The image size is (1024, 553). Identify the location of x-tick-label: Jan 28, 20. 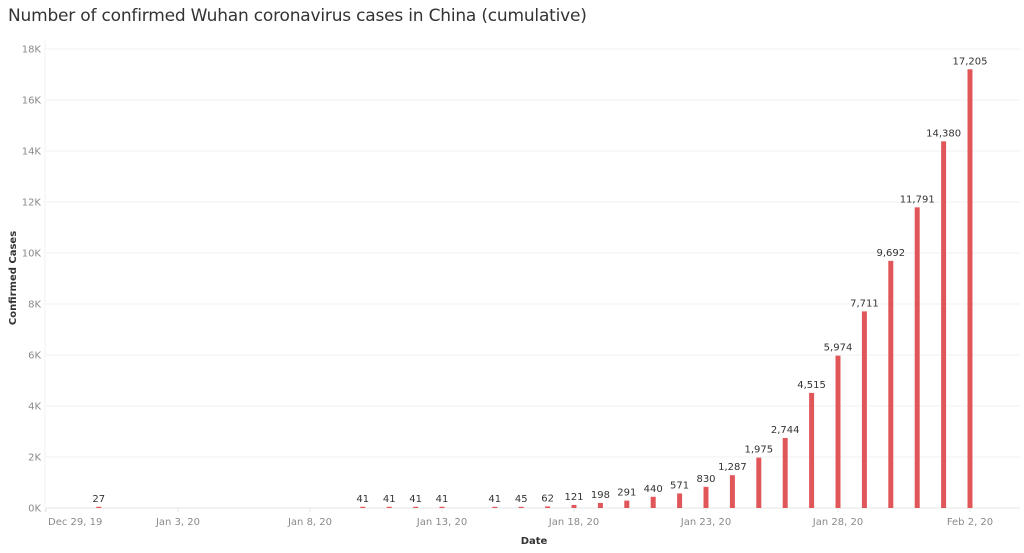
(837, 522).